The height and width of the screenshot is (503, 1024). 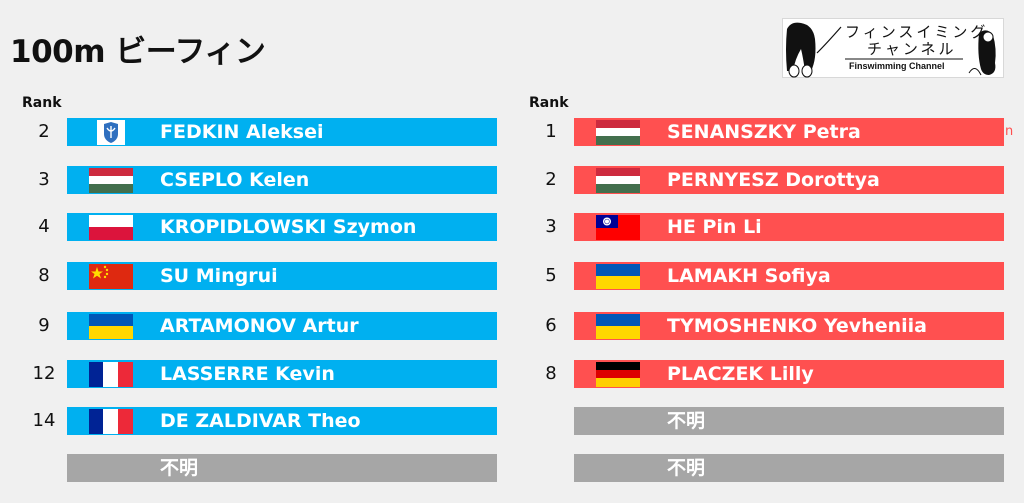 I want to click on athlete-bar: SENANSZKY Petra, so click(x=789, y=132).